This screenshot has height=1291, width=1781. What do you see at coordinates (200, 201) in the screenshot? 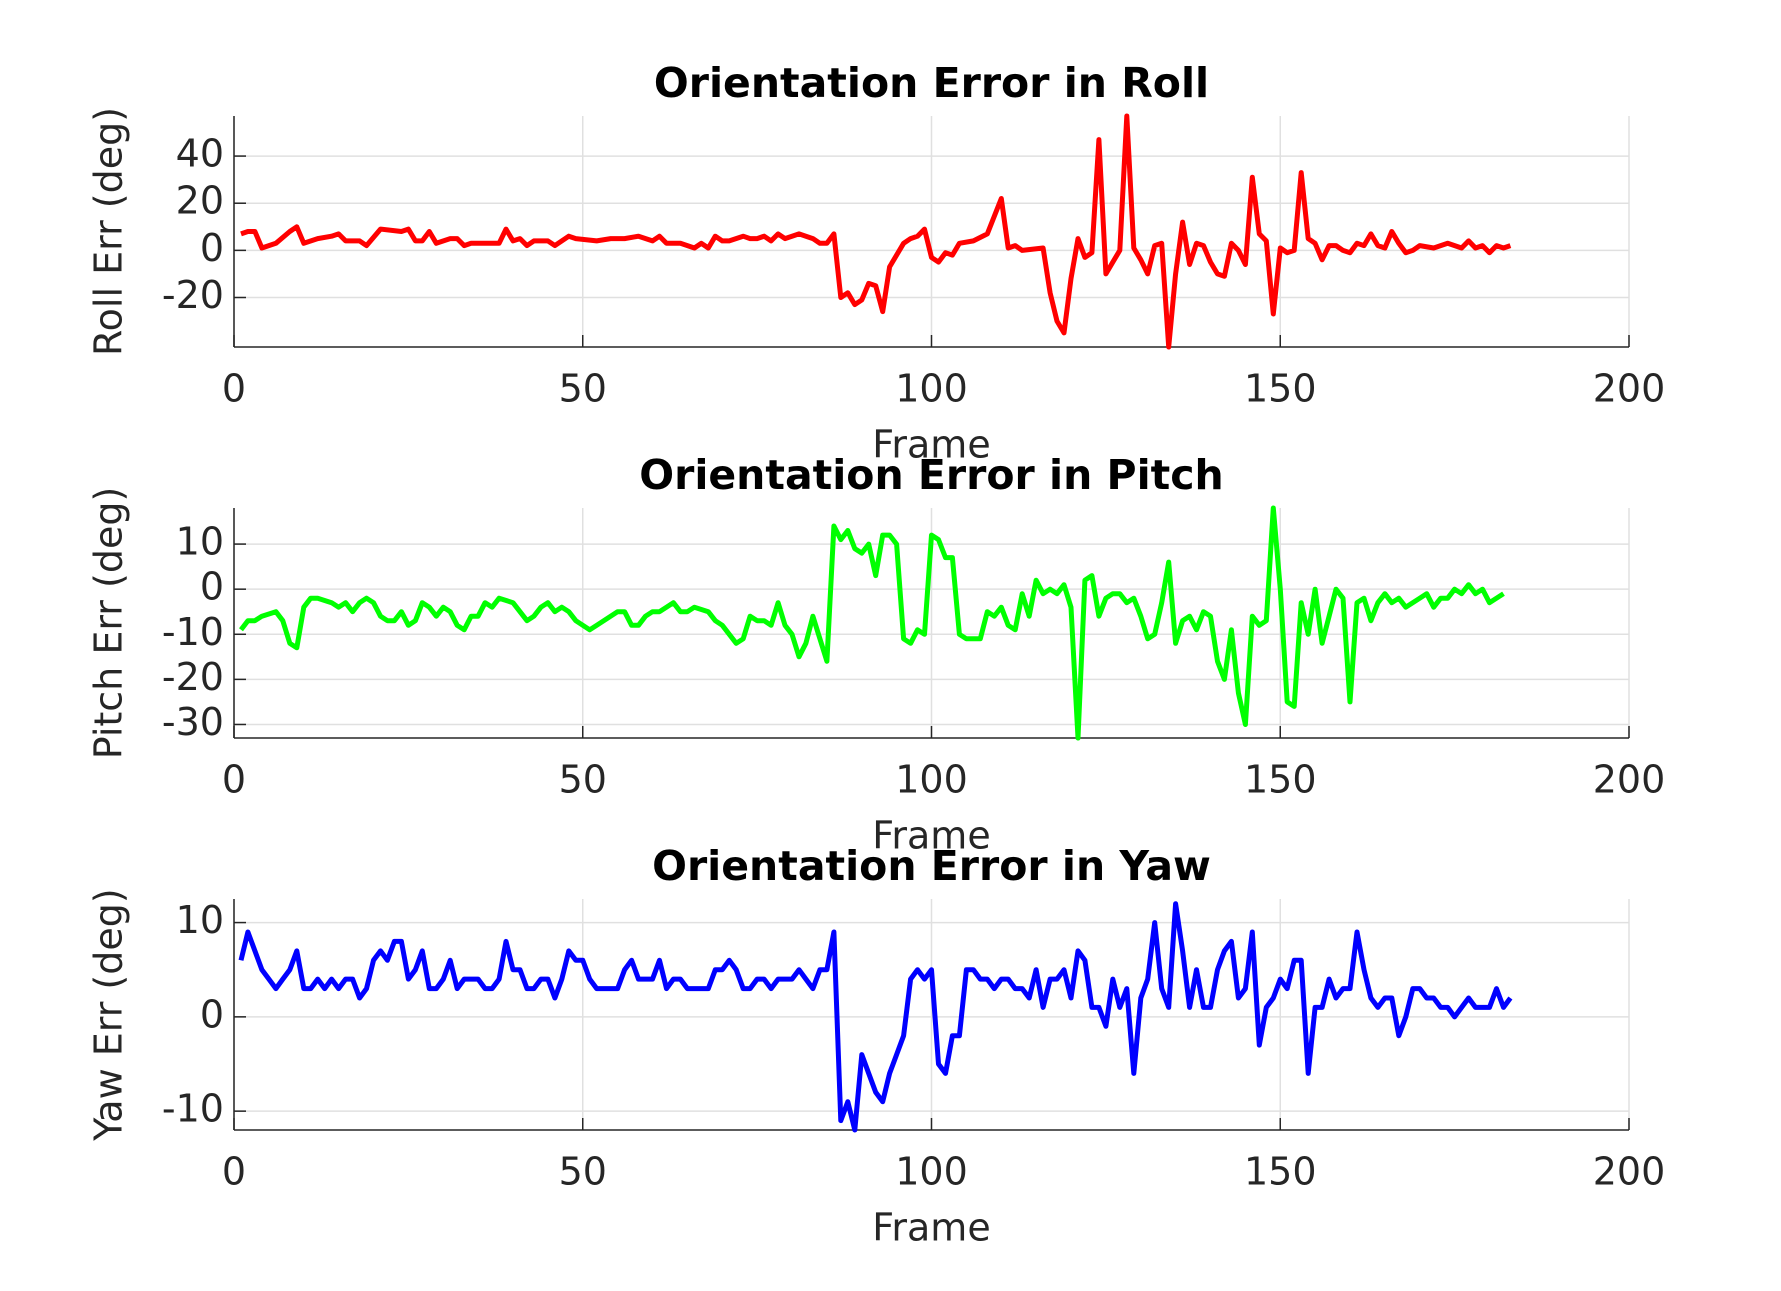
I see `y-tick-label: 20` at bounding box center [200, 201].